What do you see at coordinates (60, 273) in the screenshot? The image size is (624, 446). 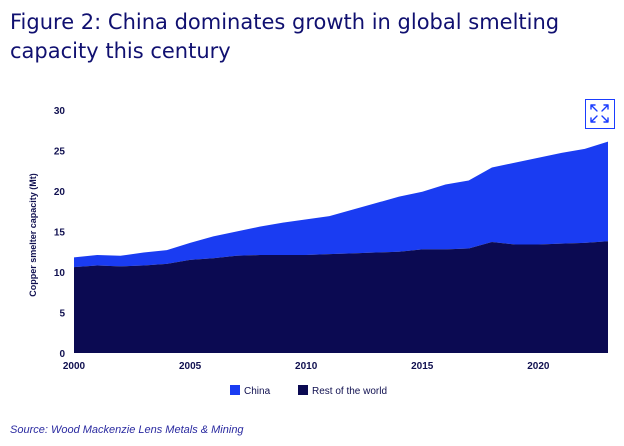 I see `y-tick-label: 10` at bounding box center [60, 273].